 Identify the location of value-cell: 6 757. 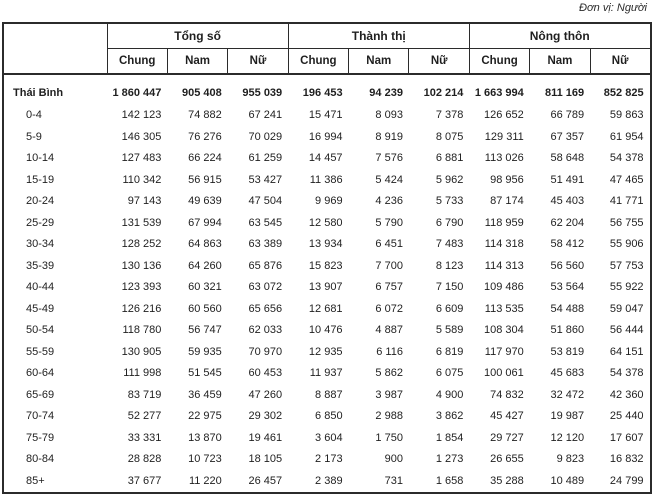
(389, 287).